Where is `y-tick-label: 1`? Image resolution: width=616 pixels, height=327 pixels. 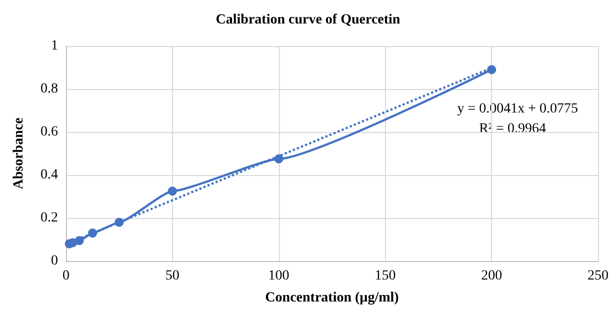
y-tick-label: 1 is located at coordinates (54, 46).